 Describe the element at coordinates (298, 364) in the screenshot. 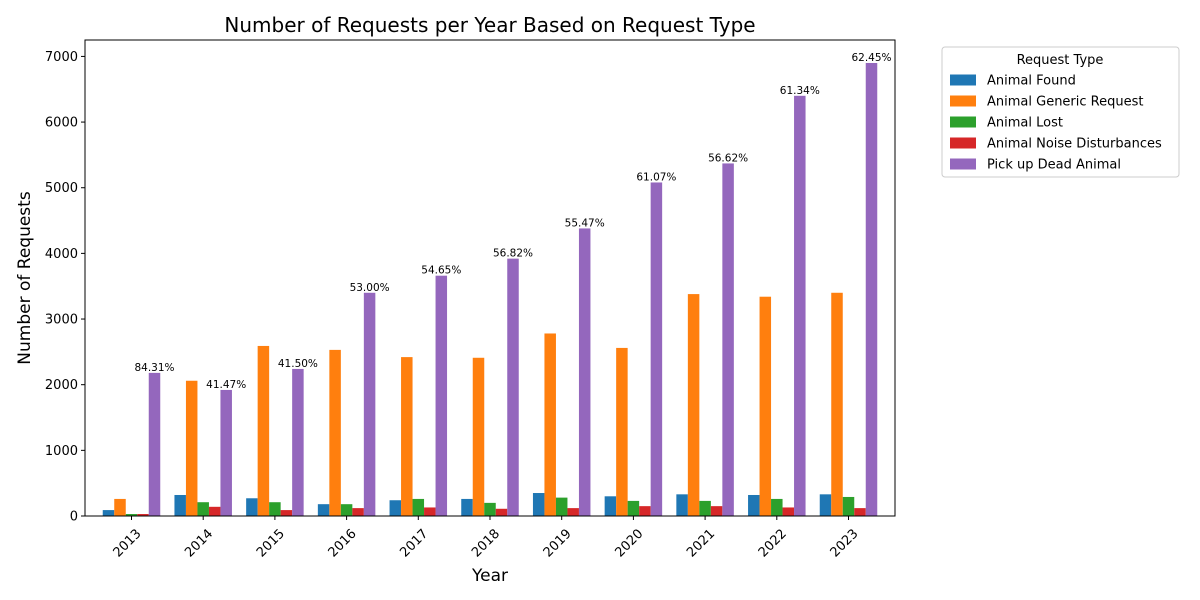

I see `data-label: 41.50%` at that location.